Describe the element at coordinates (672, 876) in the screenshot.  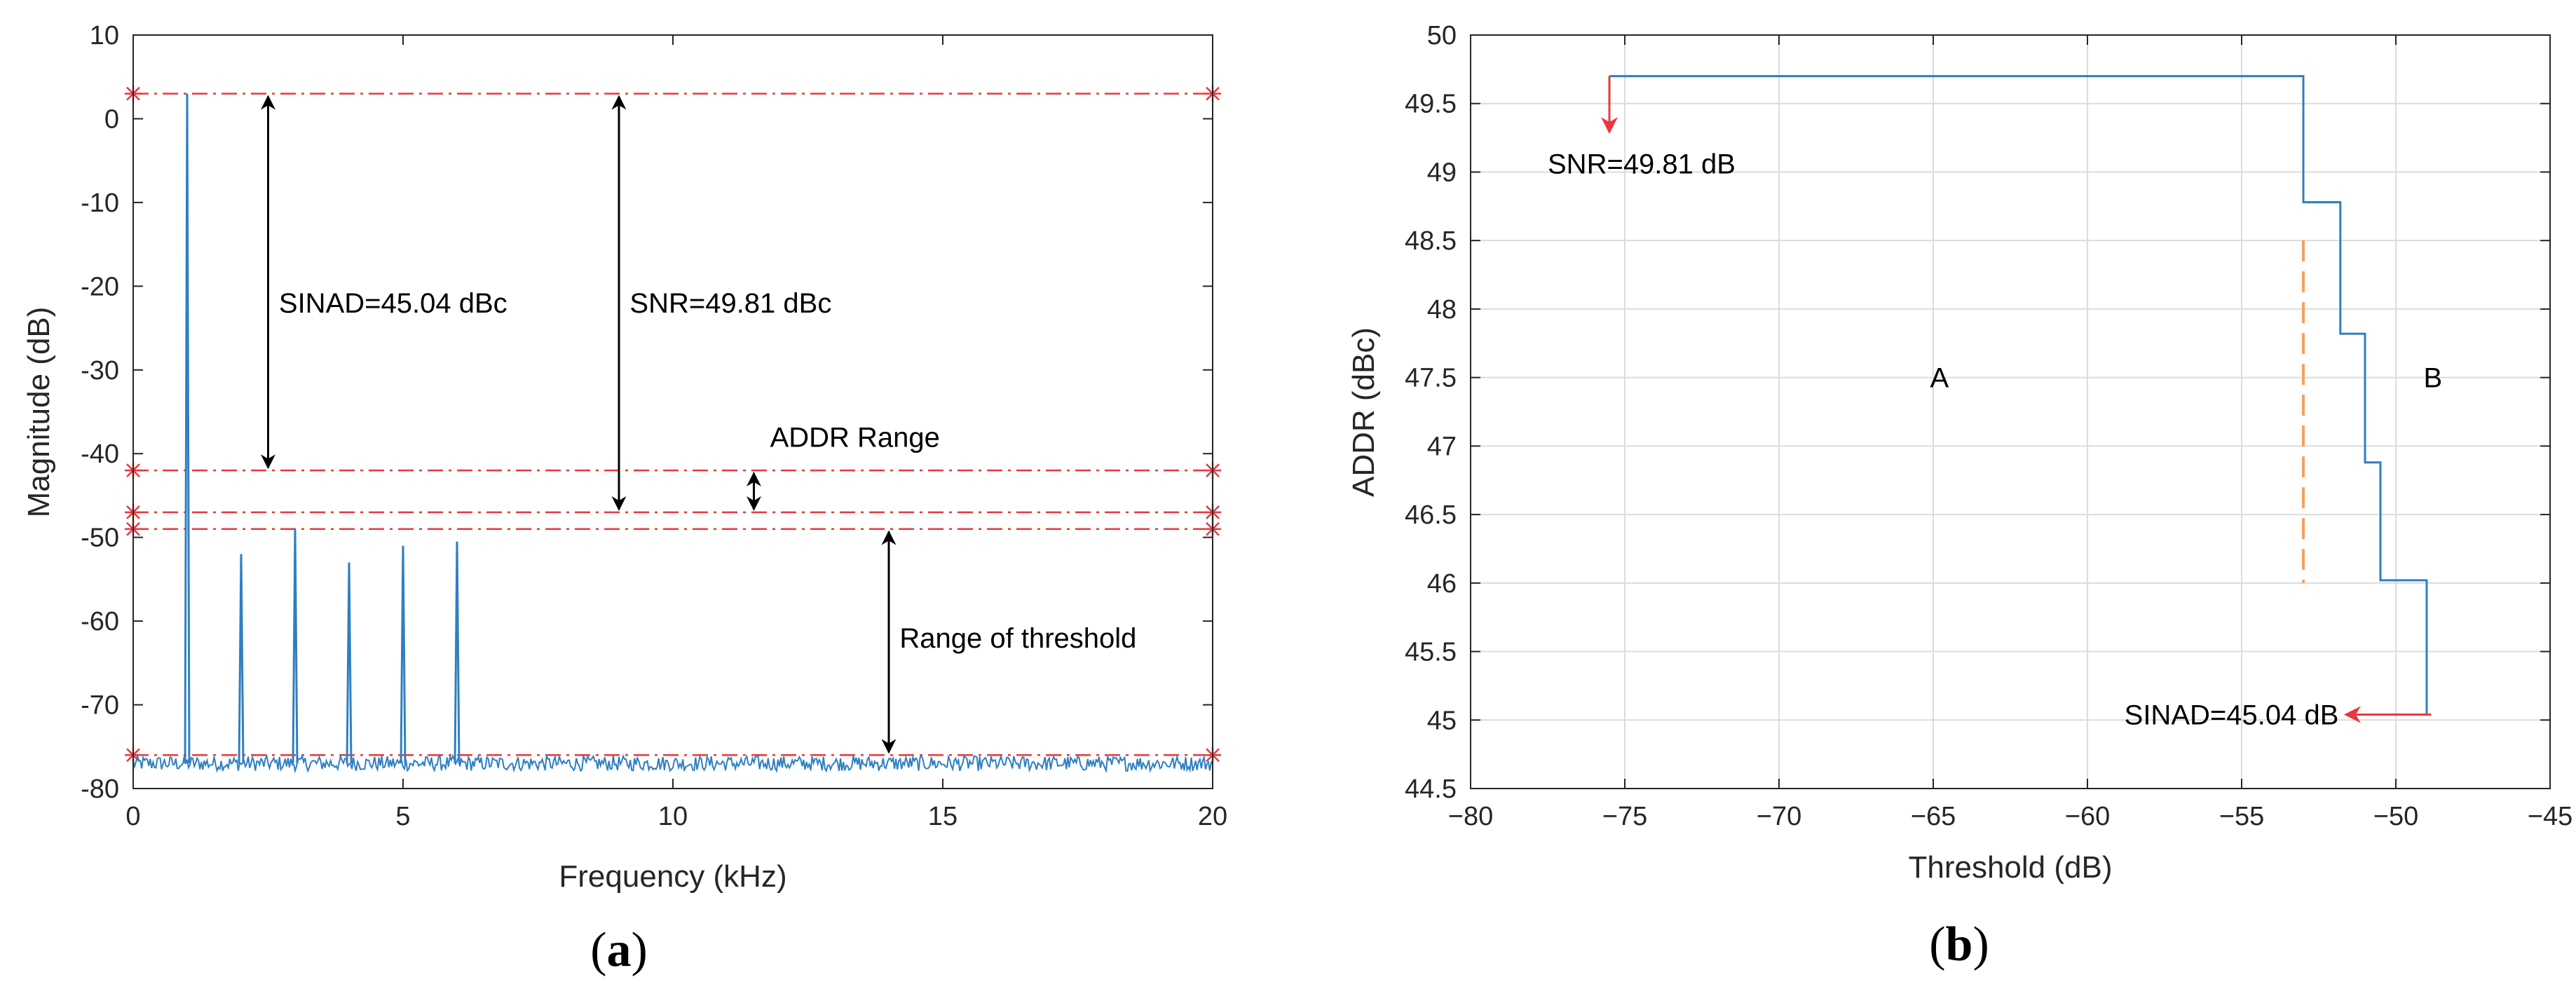
I see `x-axis-label-a: Frequency (kHz)` at that location.